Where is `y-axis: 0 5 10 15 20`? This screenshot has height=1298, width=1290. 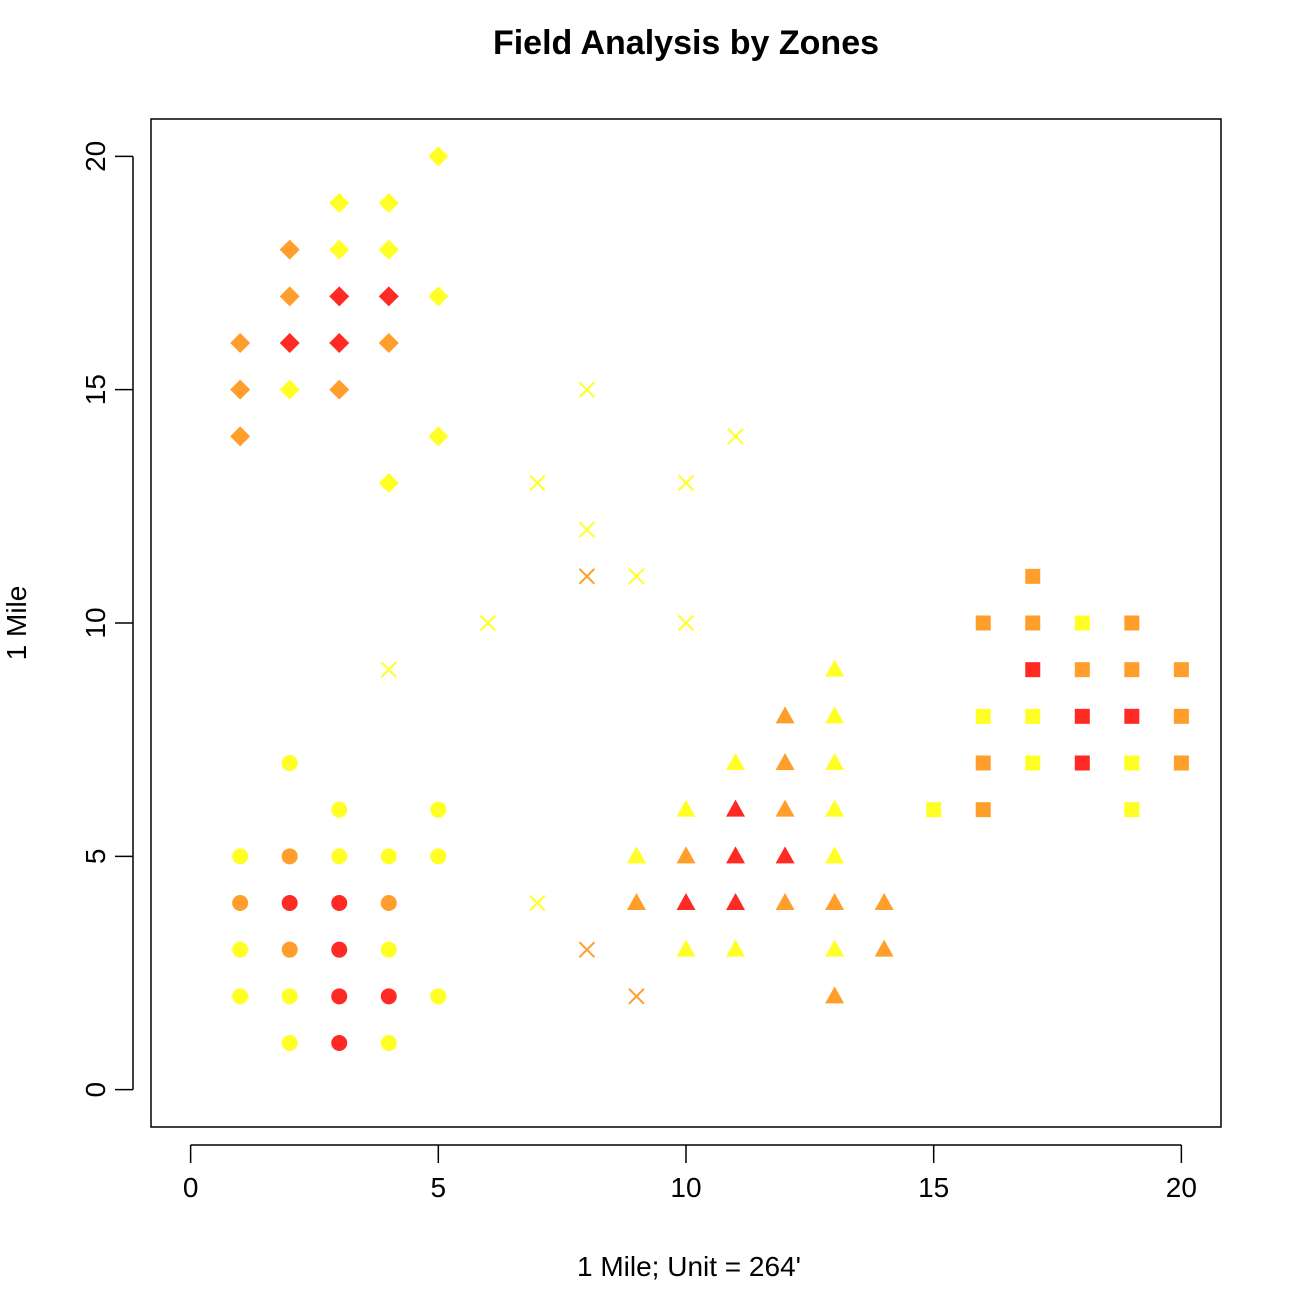 y-axis: 0 5 10 15 20 is located at coordinates (107, 619).